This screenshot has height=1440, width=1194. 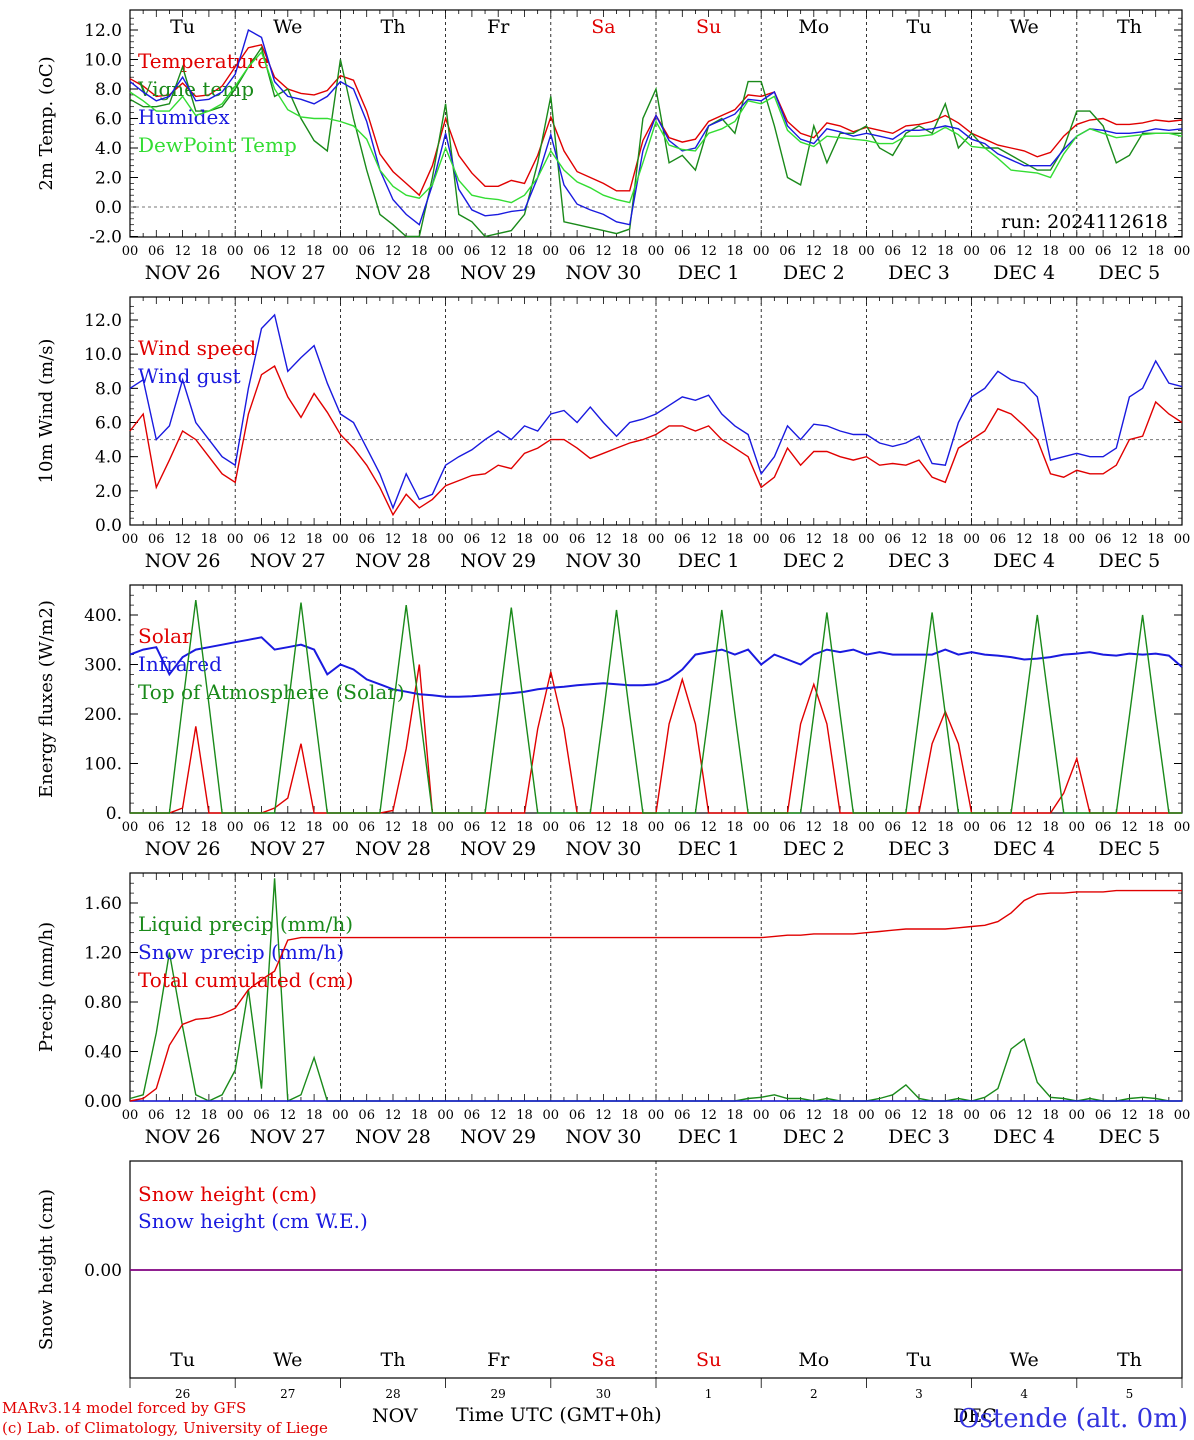 What do you see at coordinates (108, 149) in the screenshot?
I see `y-tick-label: 4.0` at bounding box center [108, 149].